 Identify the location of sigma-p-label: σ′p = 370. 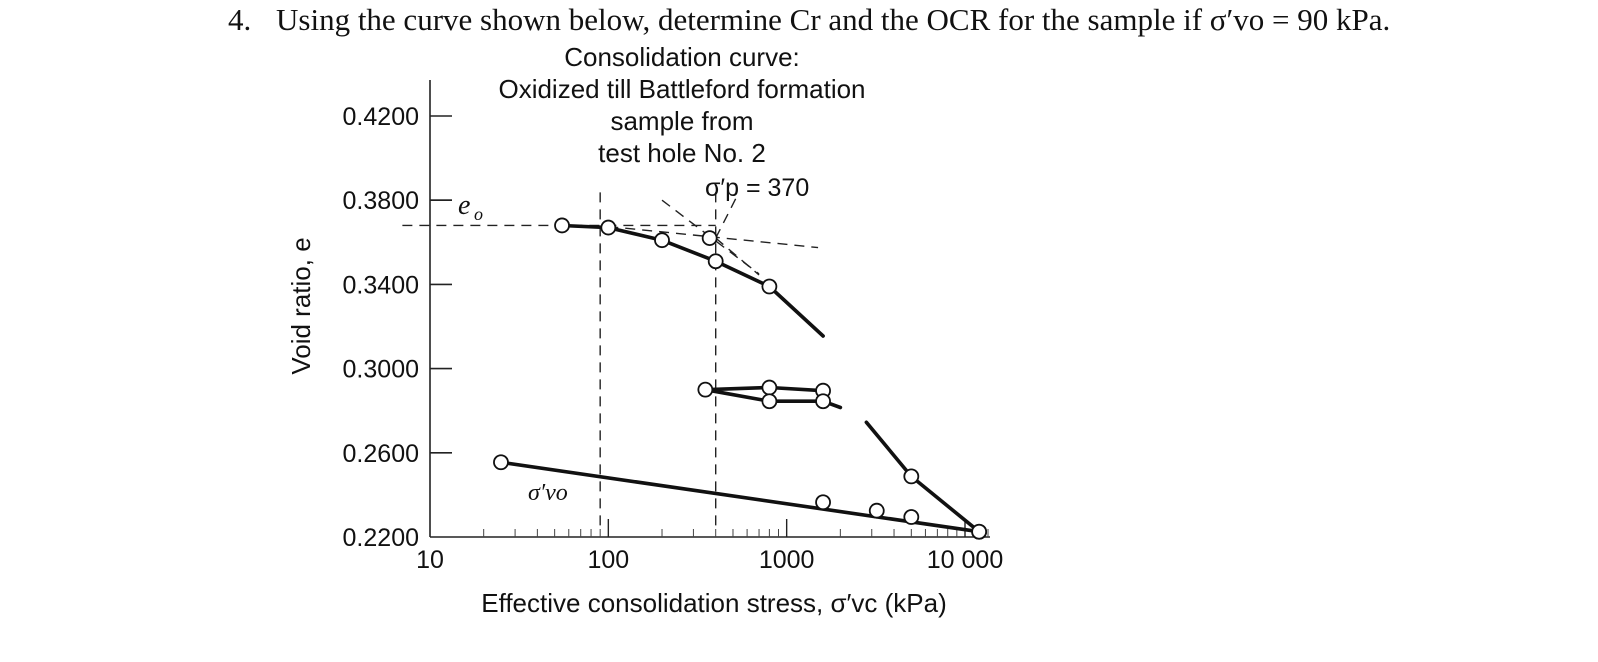
(757, 188).